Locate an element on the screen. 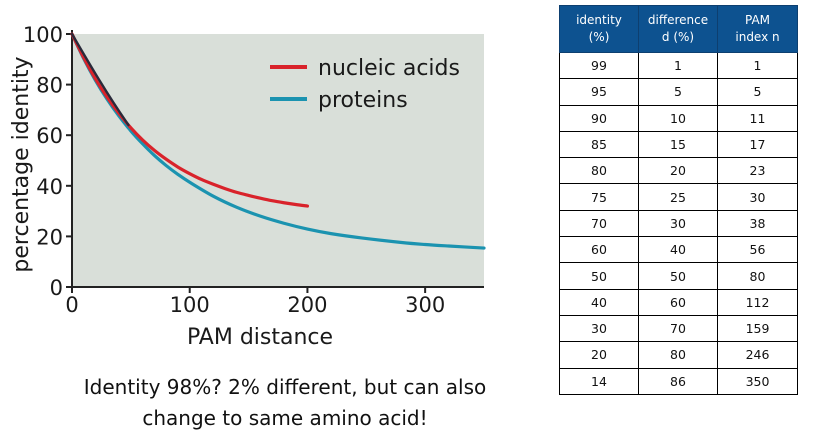 This screenshot has height=443, width=815. cell-identity: 40 is located at coordinates (599, 302).